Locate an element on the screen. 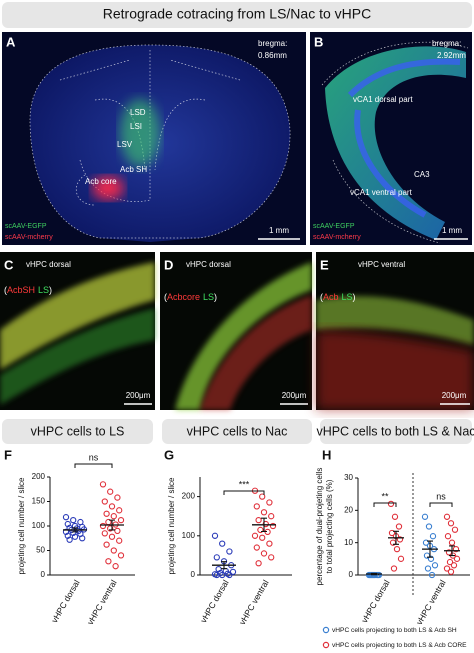 Image resolution: width=474 pixels, height=653 pixels. chart-title: vHPC cells to LS is located at coordinates (78, 431).